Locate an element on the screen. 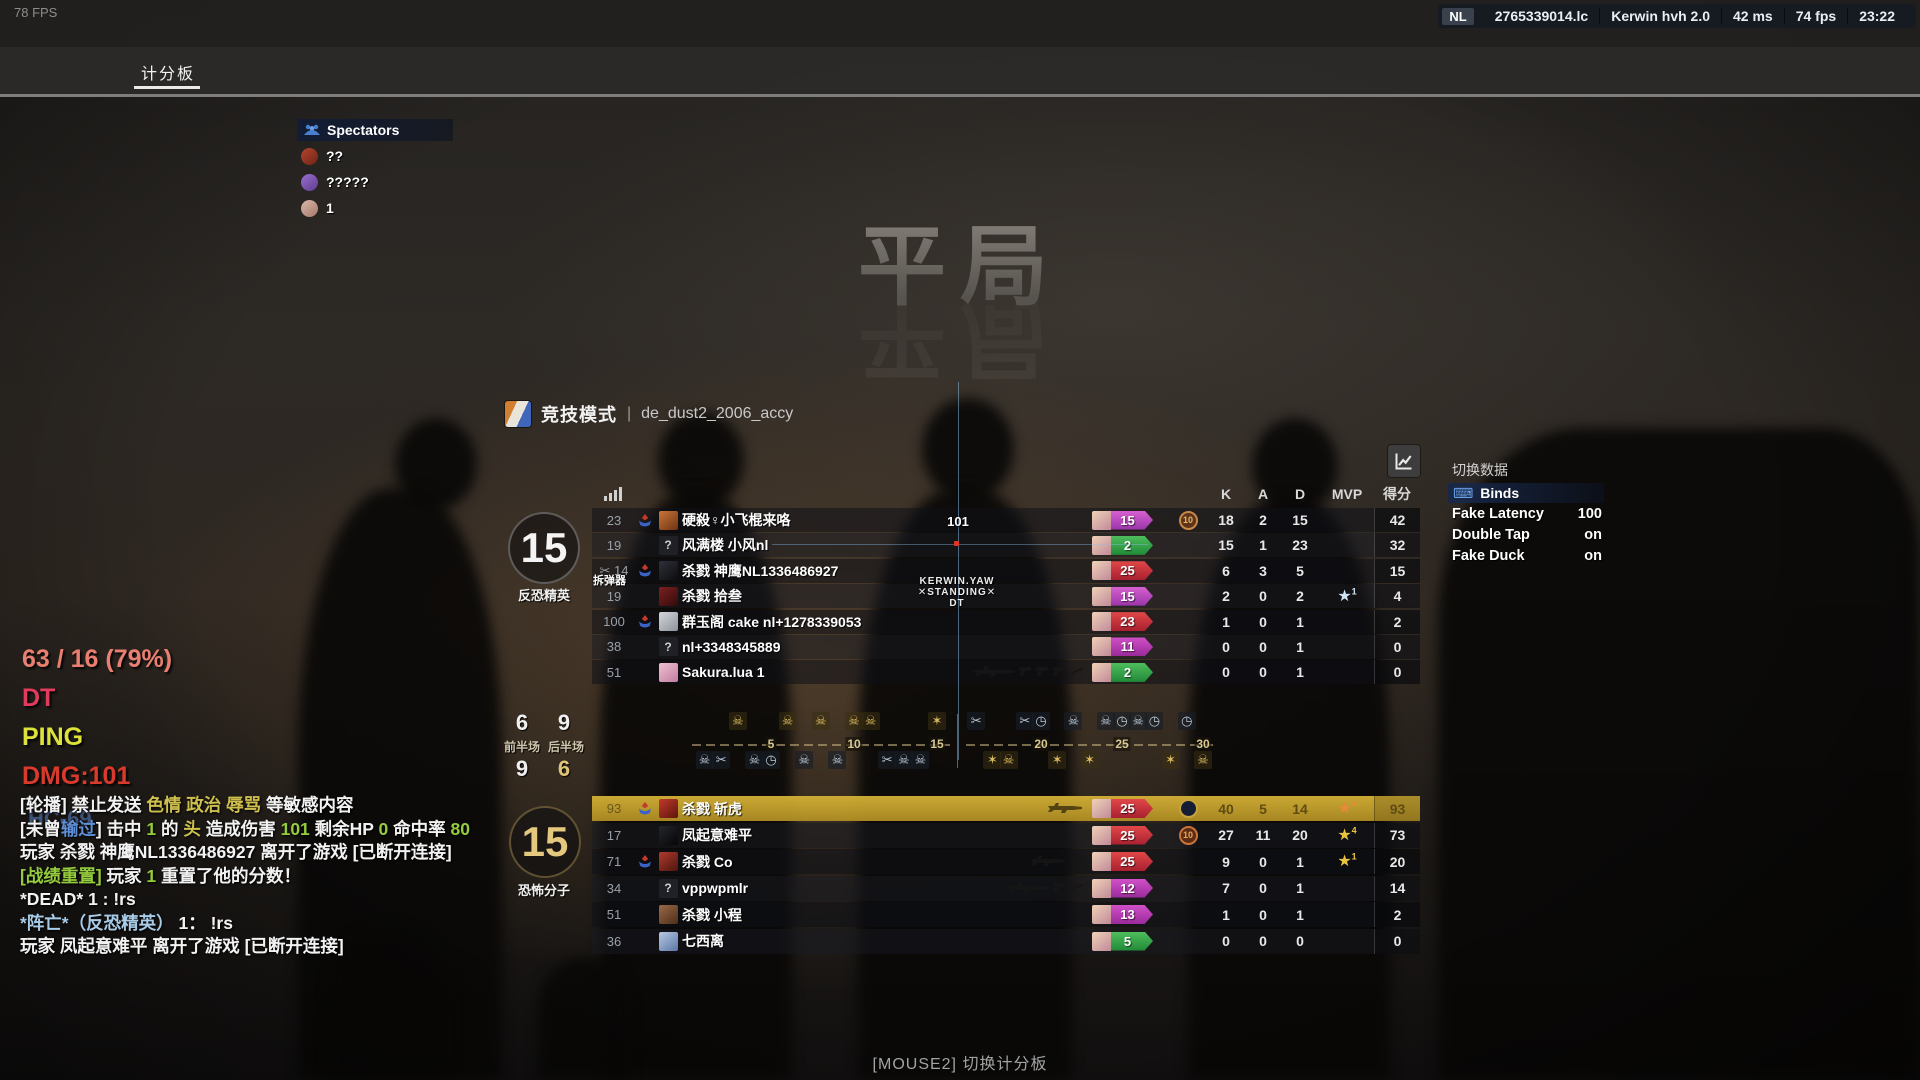 The height and width of the screenshot is (1080, 1920). spectator-name: ????? is located at coordinates (347, 182).